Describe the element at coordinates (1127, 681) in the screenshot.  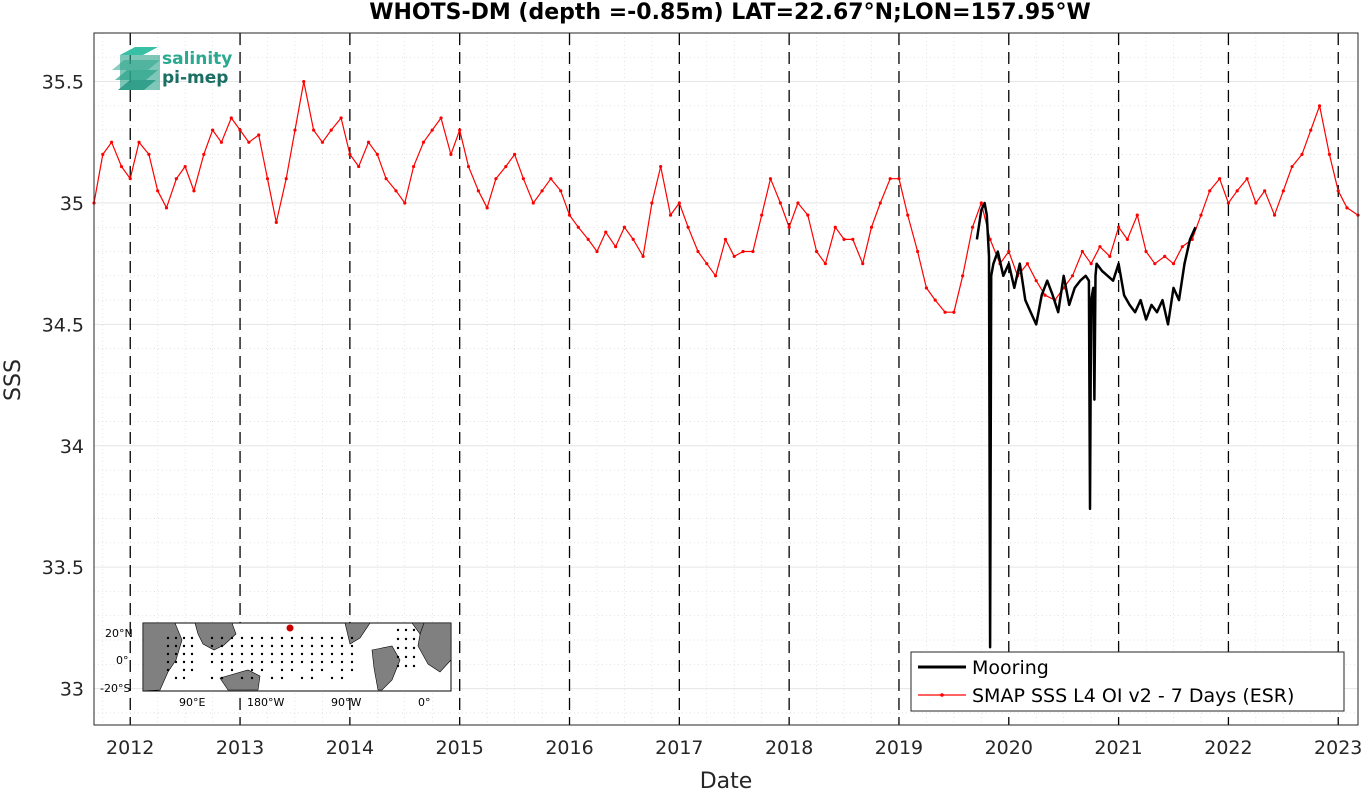
I see `legend-box` at that location.